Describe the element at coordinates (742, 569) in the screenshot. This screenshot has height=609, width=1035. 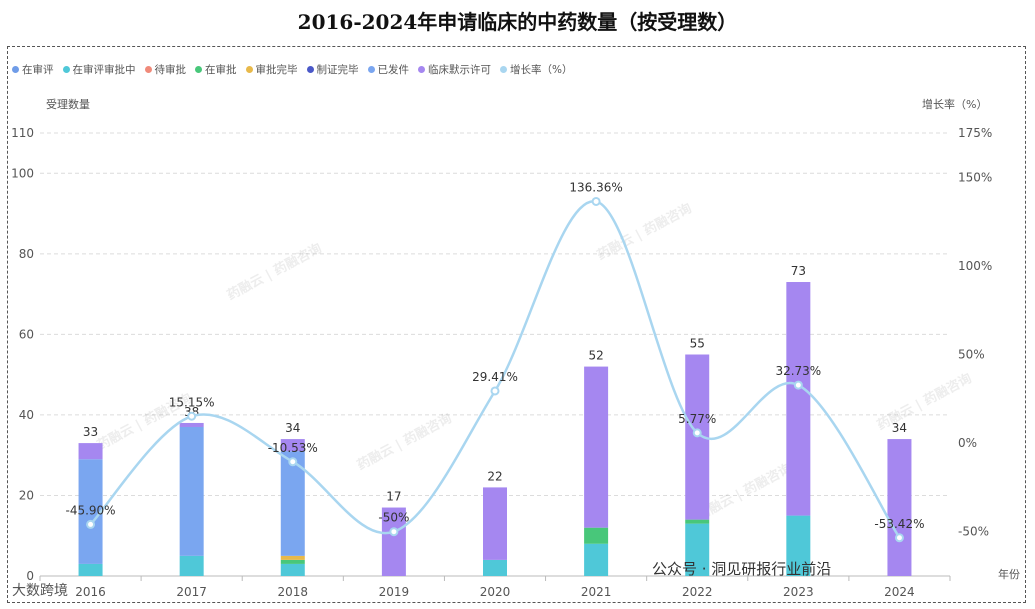
I see `account-watermark: 公众号 · 洞见研报行业前沿` at that location.